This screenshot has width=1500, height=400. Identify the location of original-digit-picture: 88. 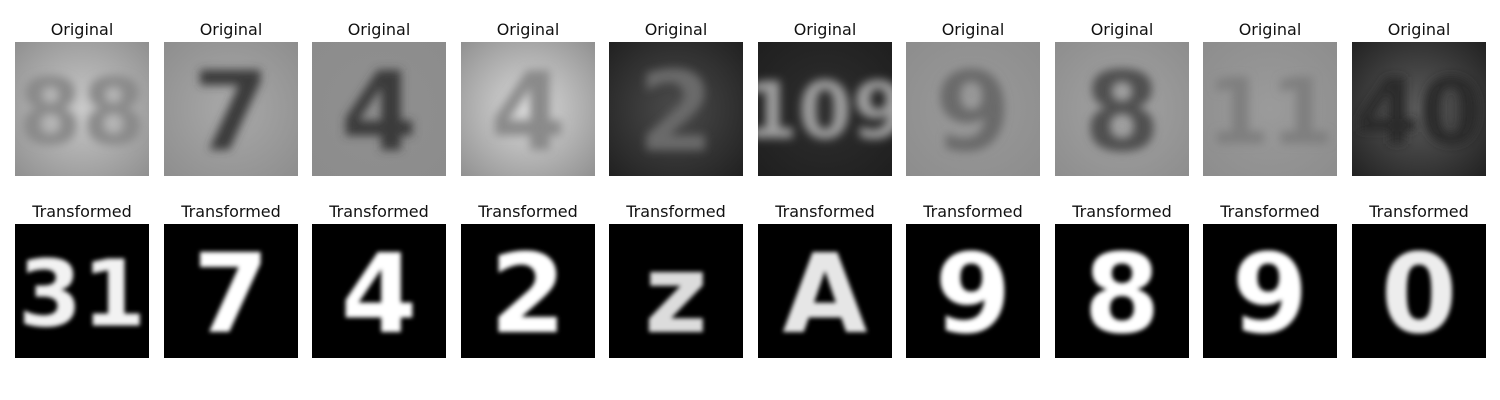
(82, 109).